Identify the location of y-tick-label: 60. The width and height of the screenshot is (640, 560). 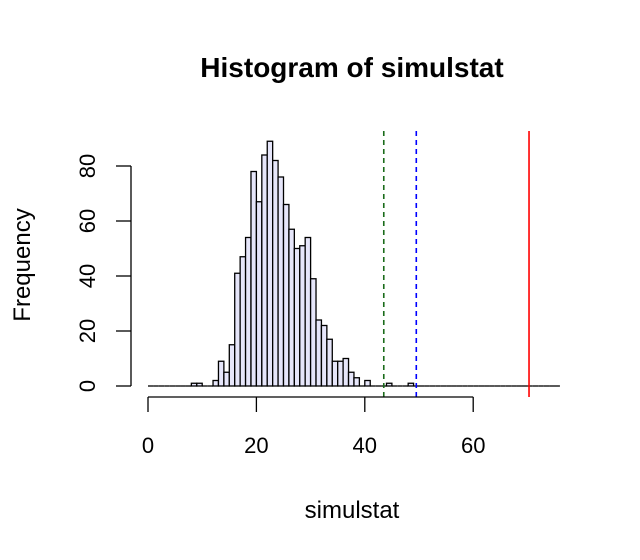
(87, 221).